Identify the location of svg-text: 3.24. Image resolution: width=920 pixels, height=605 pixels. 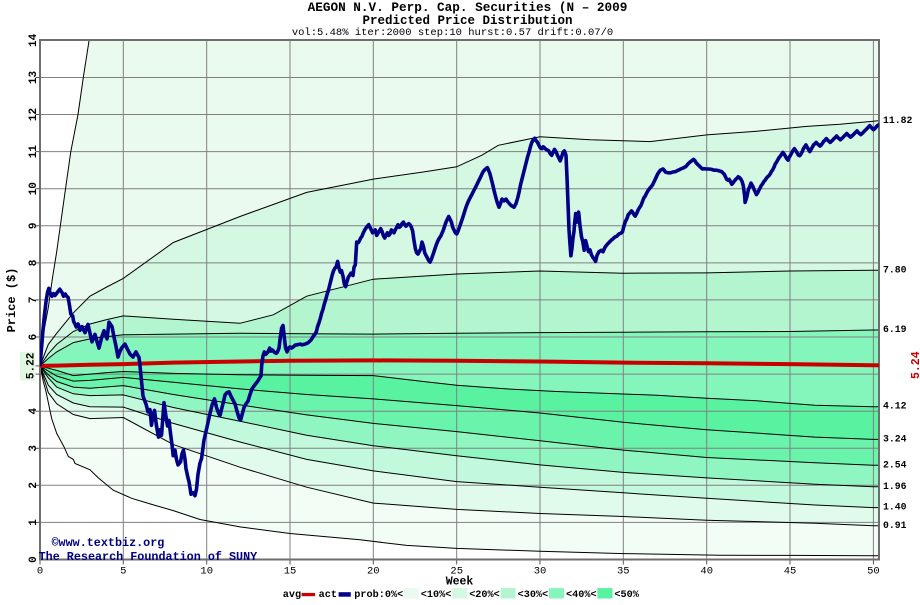
(895, 438).